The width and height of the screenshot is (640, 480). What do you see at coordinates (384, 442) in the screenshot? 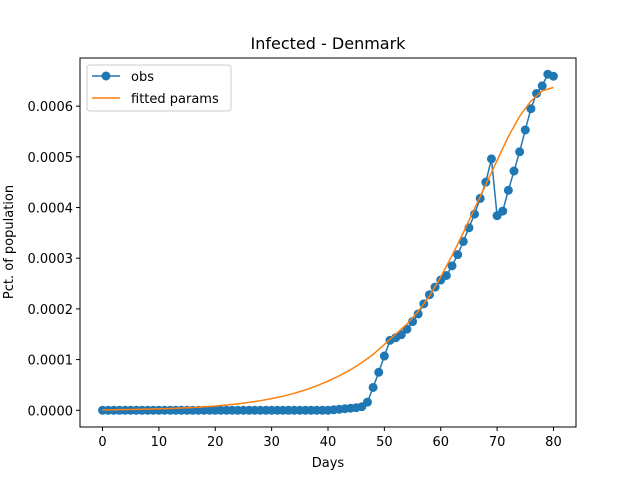
I see `x-tick-label: 50` at bounding box center [384, 442].